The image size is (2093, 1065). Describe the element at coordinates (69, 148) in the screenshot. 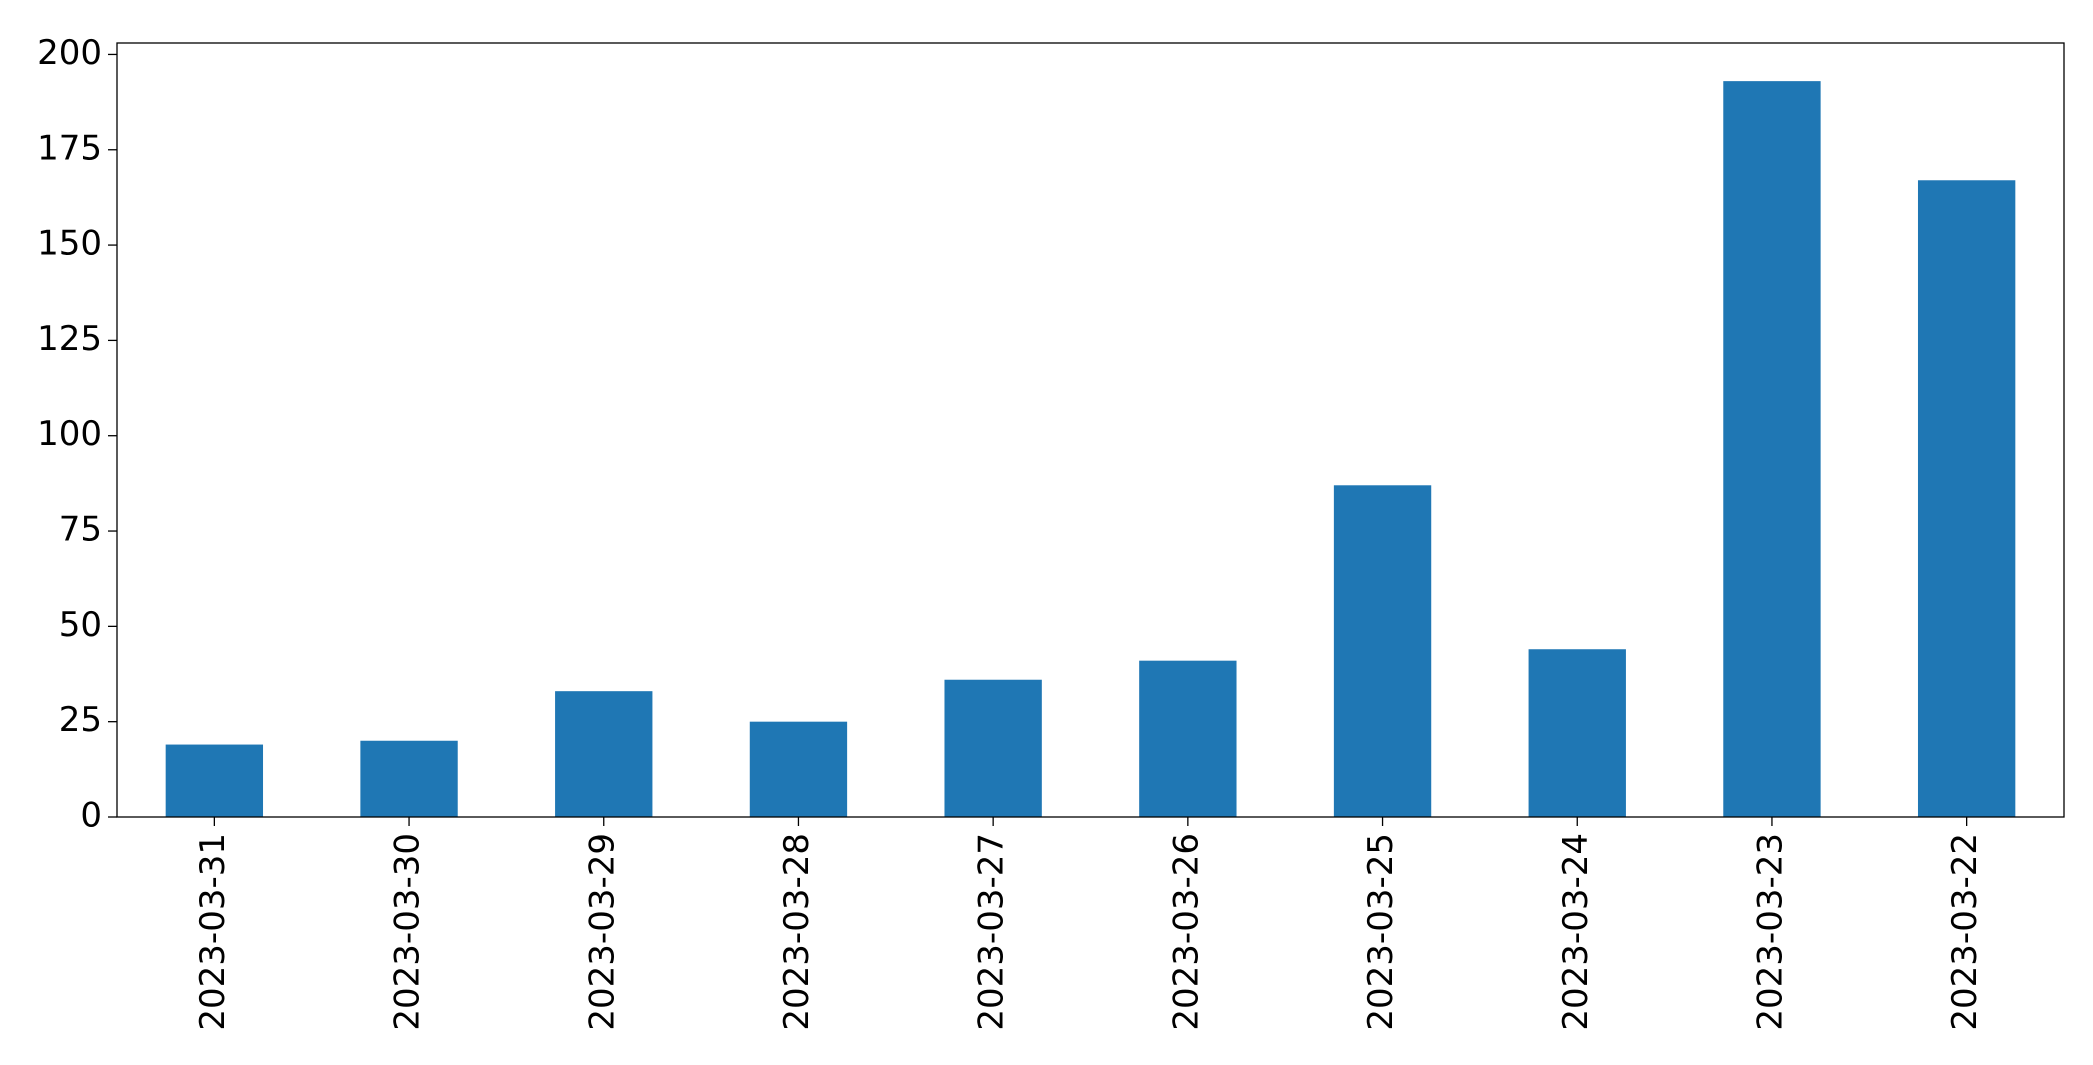

I see `y-tick-label: 175` at that location.